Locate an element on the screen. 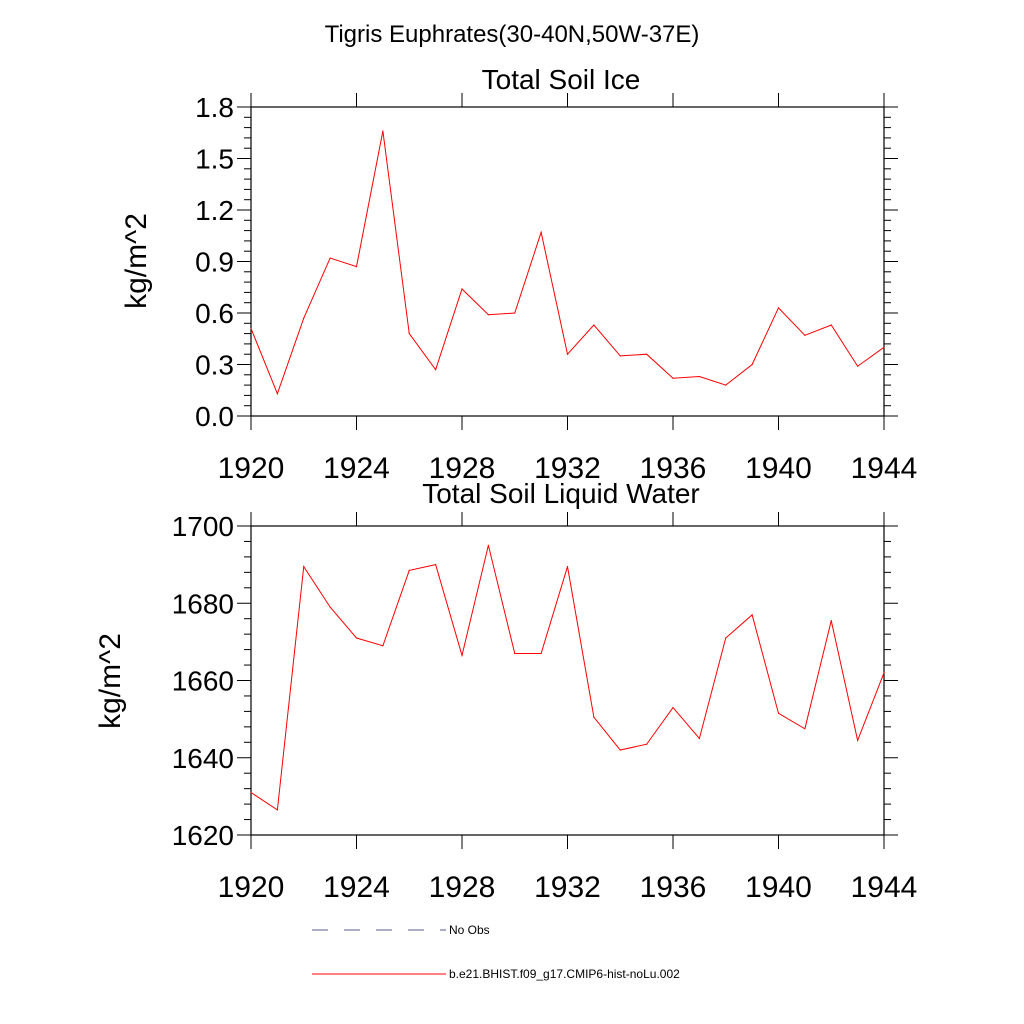 Image resolution: width=1024 pixels, height=1024 pixels. y-tick-label: 1700 is located at coordinates (203, 526).